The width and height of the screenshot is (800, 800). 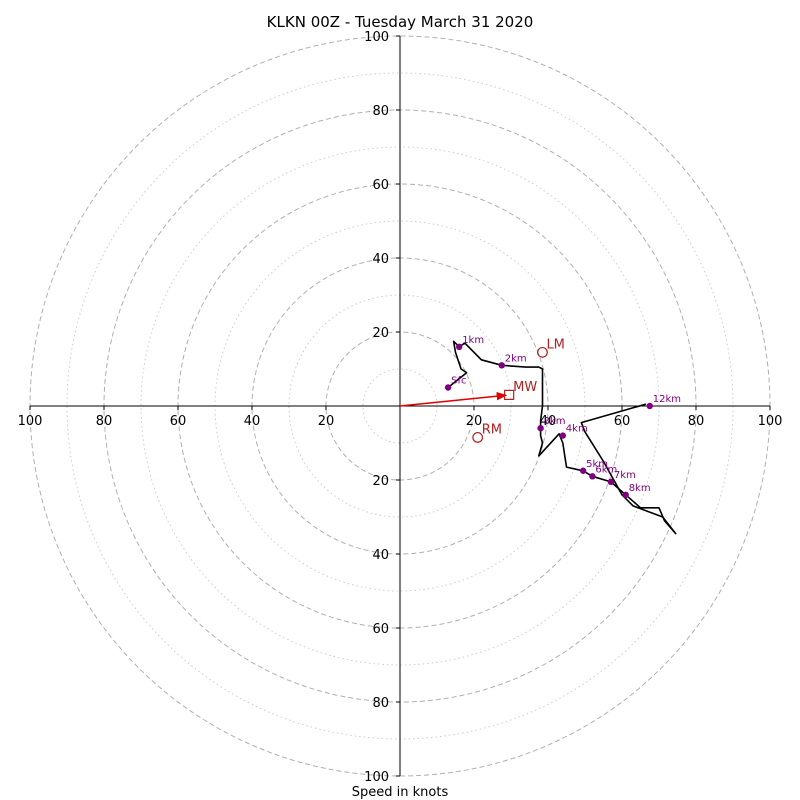 I want to click on storm-motion-markers: LM RM MW, so click(x=518, y=390).